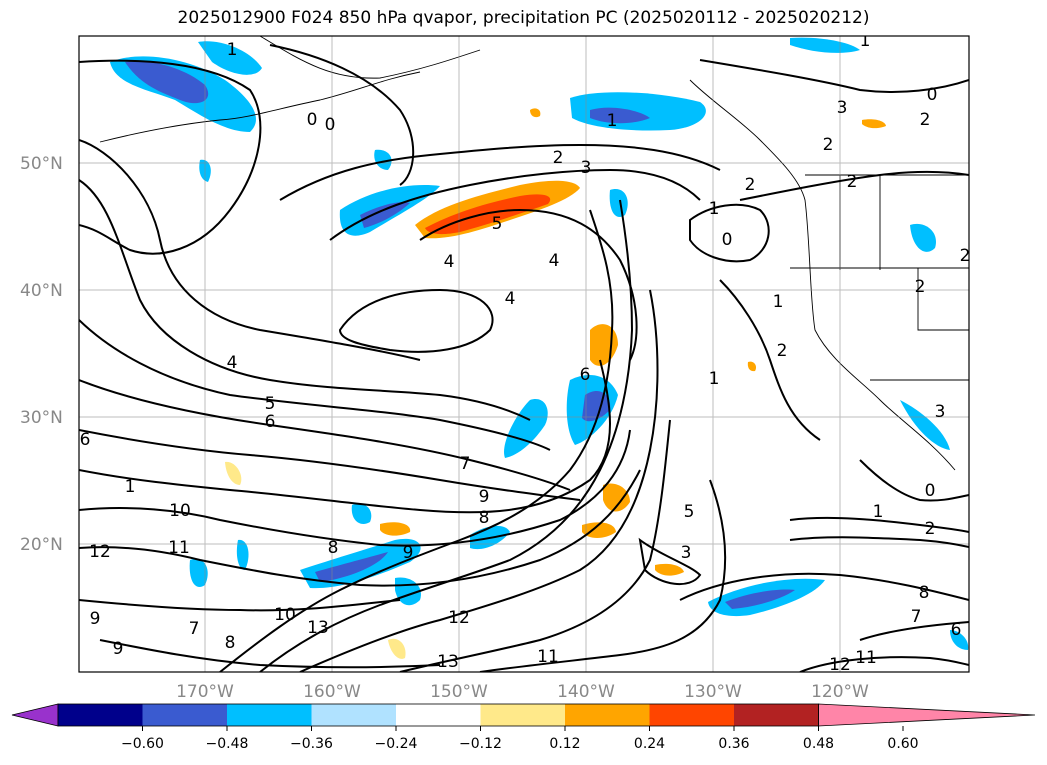 Image resolution: width=1047 pixels, height=765 pixels. Describe the element at coordinates (733, 744) in the screenshot. I see `colorbar-tick-label: 0.36` at that location.